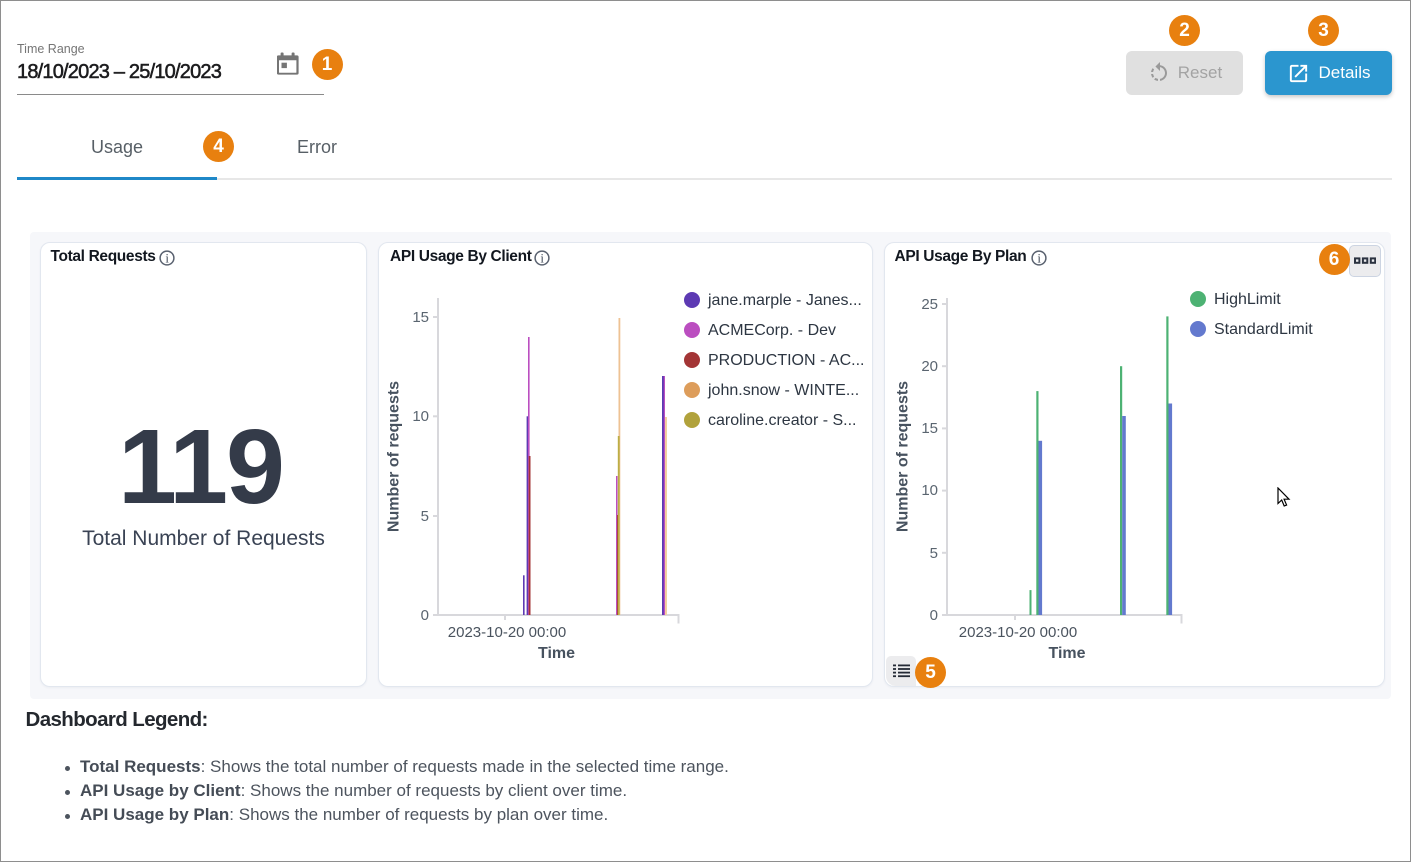 The height and width of the screenshot is (862, 1411). I want to click on svg-text: 25, so click(929, 304).